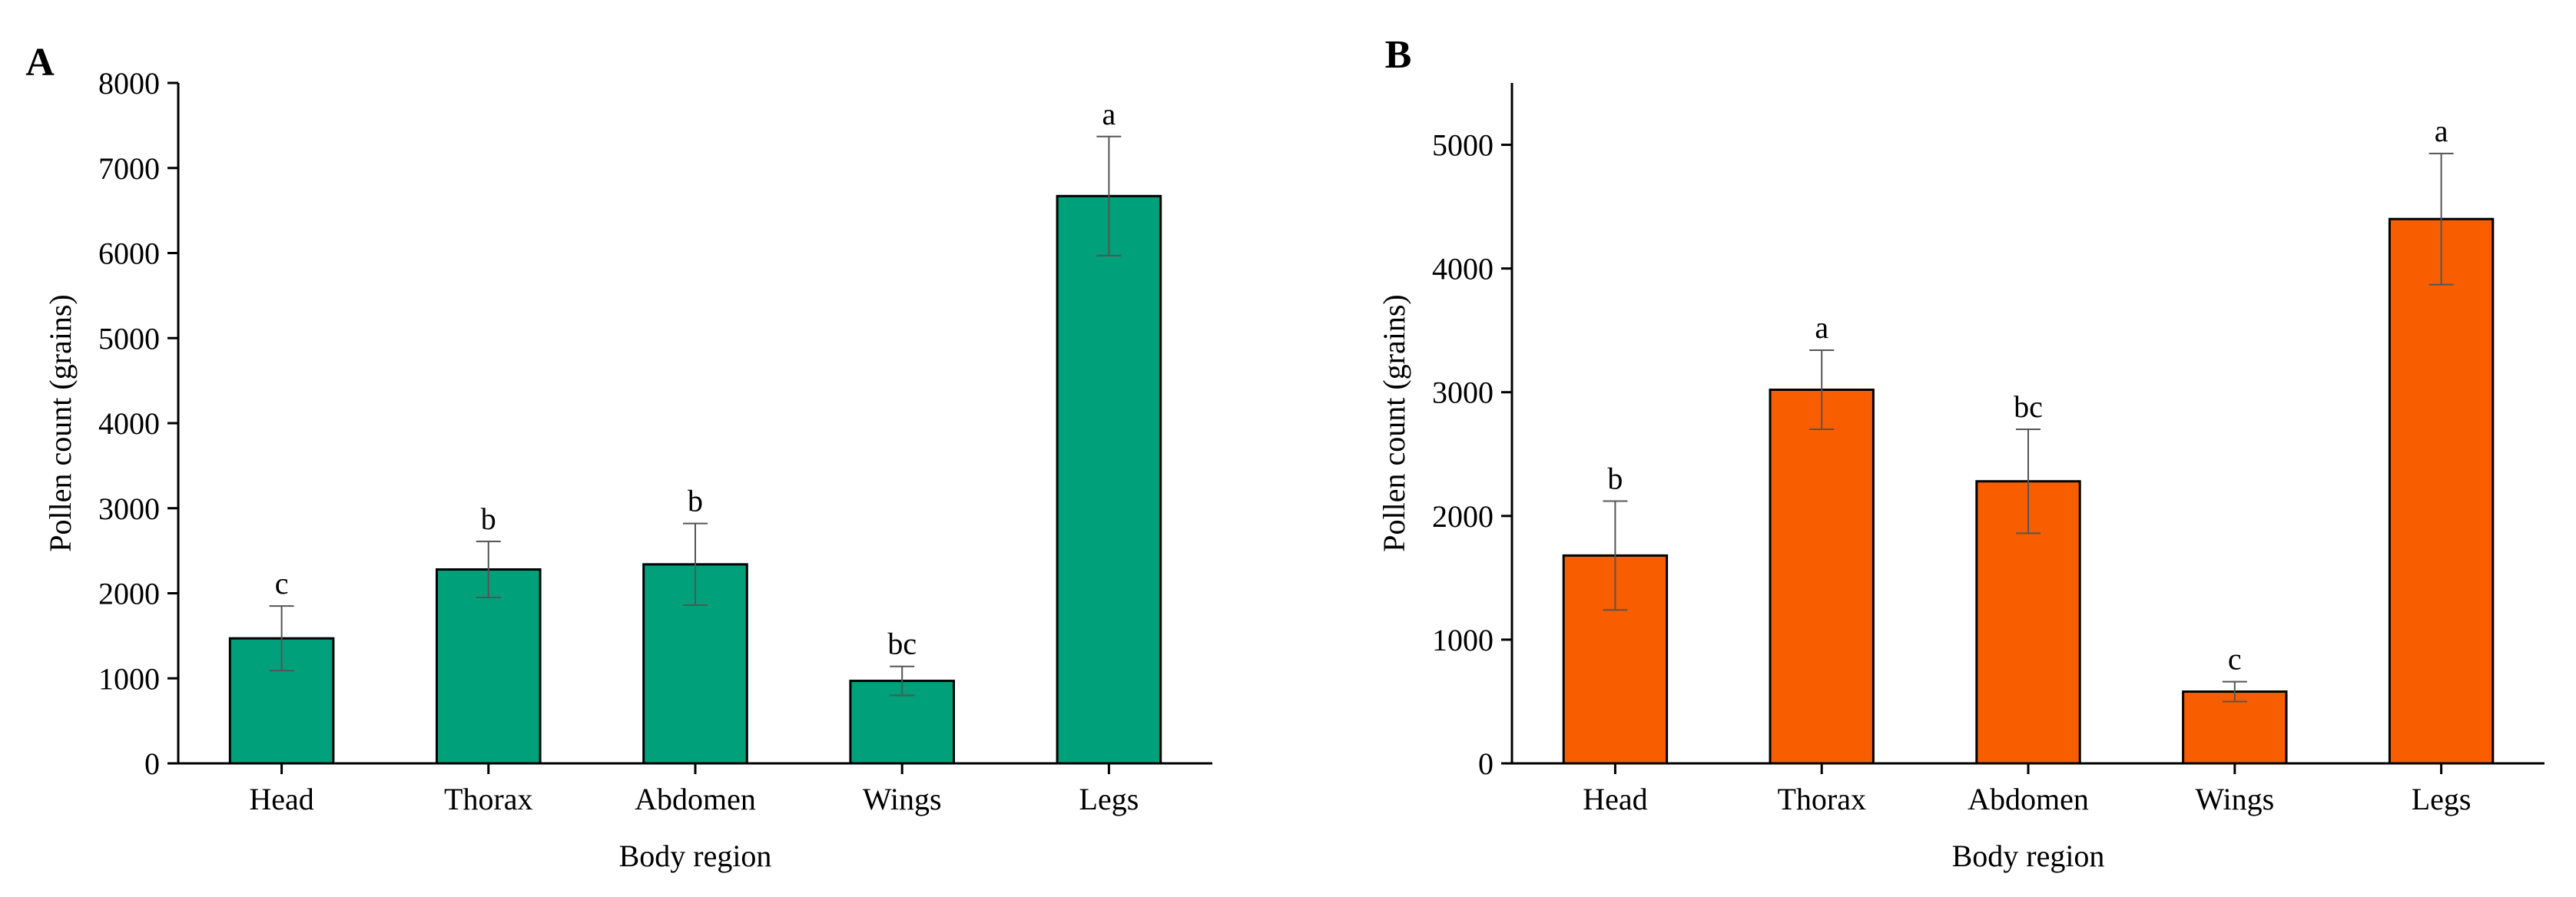 Image resolution: width=2576 pixels, height=897 pixels. I want to click on y-tick-label: 6000, so click(129, 254).